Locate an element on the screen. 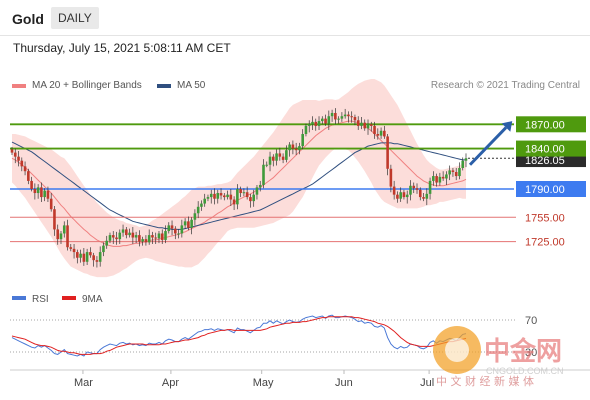 This screenshot has width=590, height=400. symbol-title: Gold is located at coordinates (28, 19).